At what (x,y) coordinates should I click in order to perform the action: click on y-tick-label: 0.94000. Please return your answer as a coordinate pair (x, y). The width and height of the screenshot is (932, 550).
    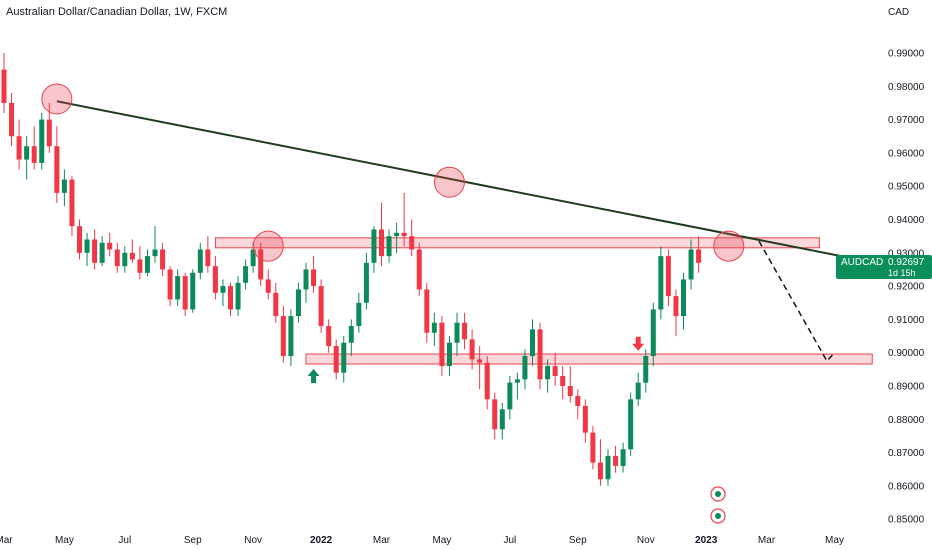
    Looking at the image, I should click on (906, 220).